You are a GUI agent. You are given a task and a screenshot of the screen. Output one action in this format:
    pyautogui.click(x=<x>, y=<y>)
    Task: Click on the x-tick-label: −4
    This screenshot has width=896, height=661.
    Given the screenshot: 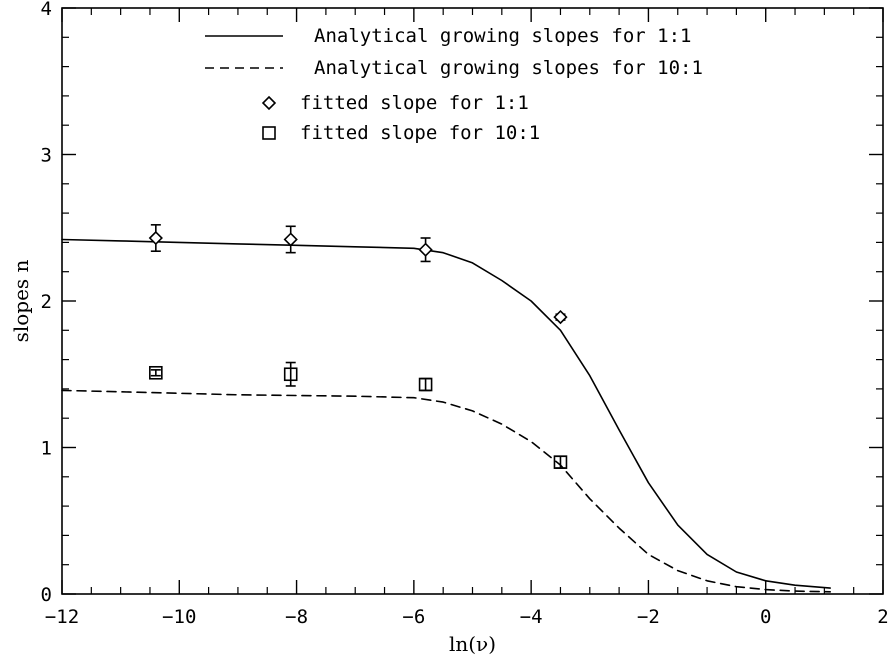 What is the action you would take?
    pyautogui.click(x=531, y=617)
    